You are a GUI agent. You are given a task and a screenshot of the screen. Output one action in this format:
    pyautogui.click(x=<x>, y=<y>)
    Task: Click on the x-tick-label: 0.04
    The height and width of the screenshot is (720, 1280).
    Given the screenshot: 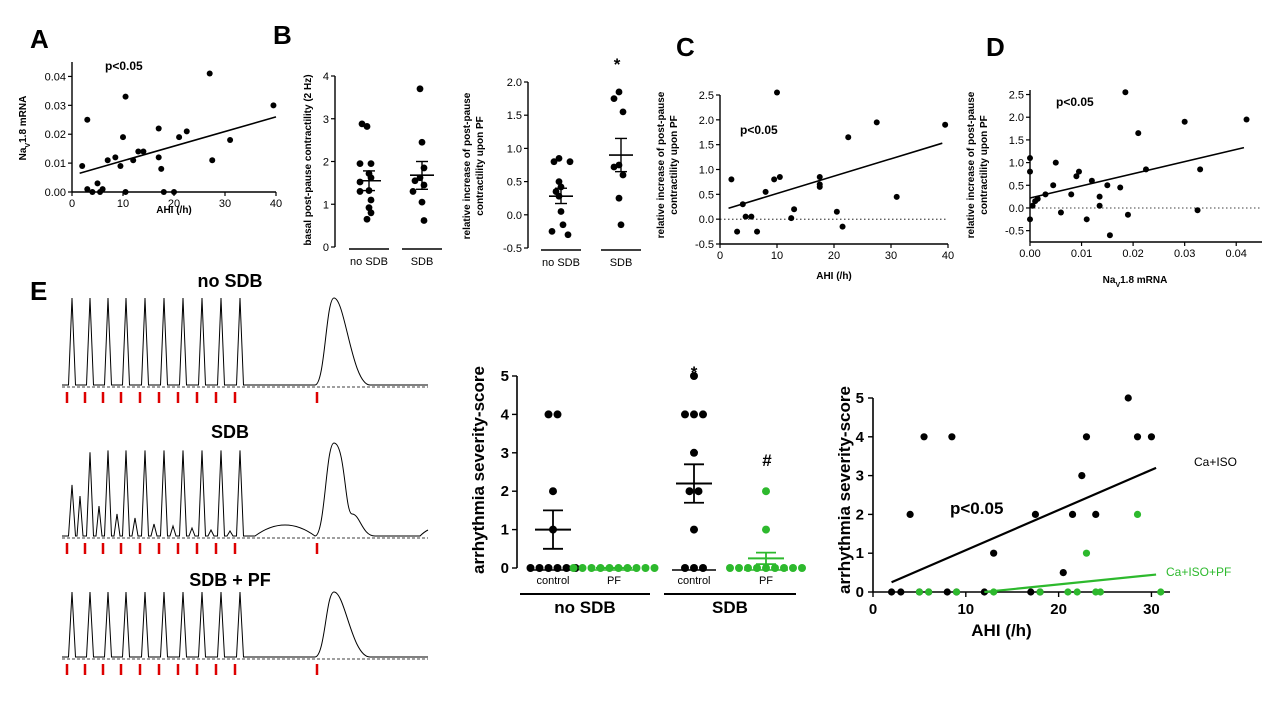 What is the action you would take?
    pyautogui.click(x=1236, y=254)
    